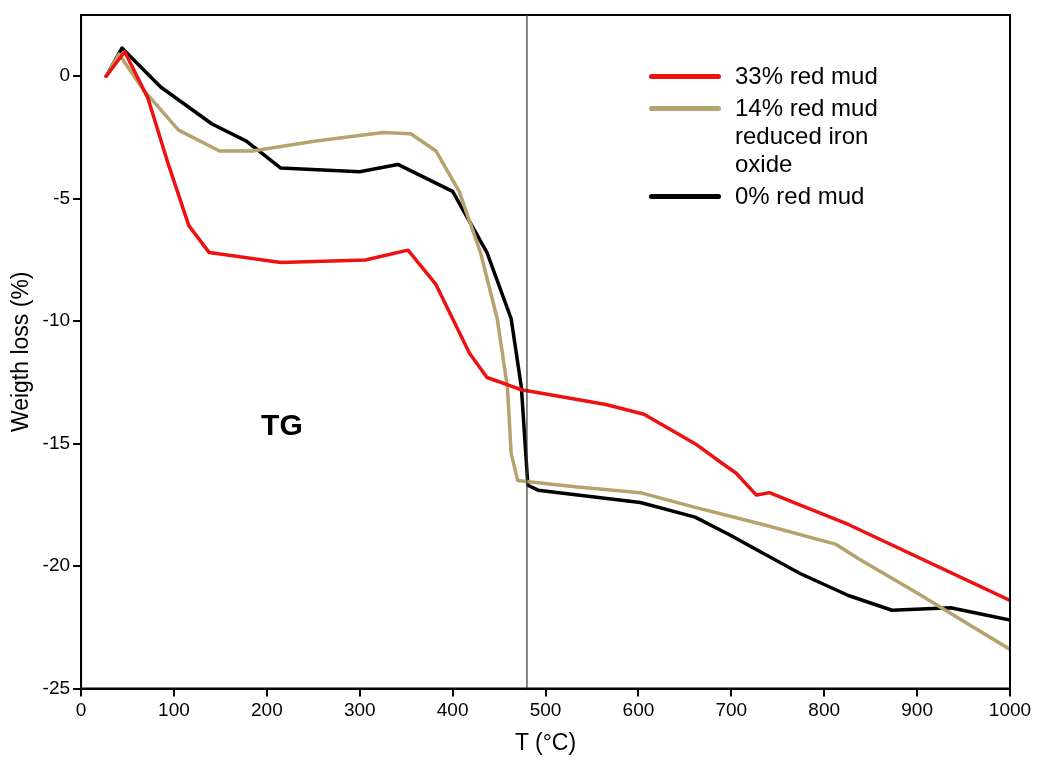 The height and width of the screenshot is (767, 1040). What do you see at coordinates (267, 710) in the screenshot?
I see `x-tick-label: 200` at bounding box center [267, 710].